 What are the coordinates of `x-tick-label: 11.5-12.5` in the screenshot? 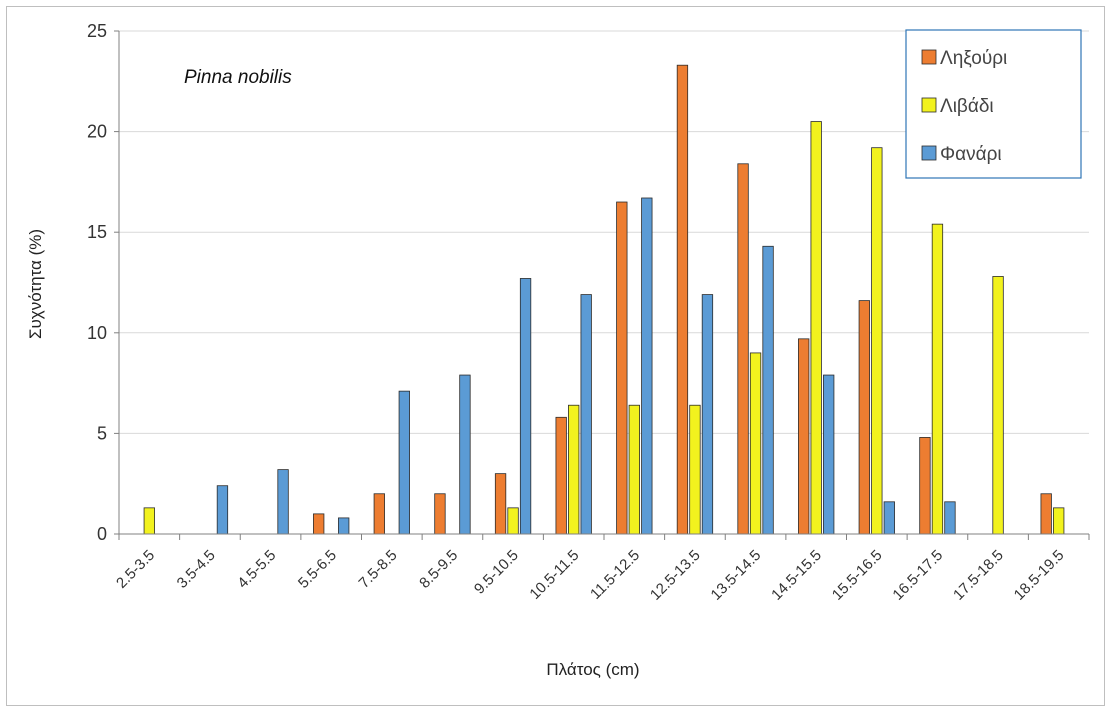 It's located at (615, 575).